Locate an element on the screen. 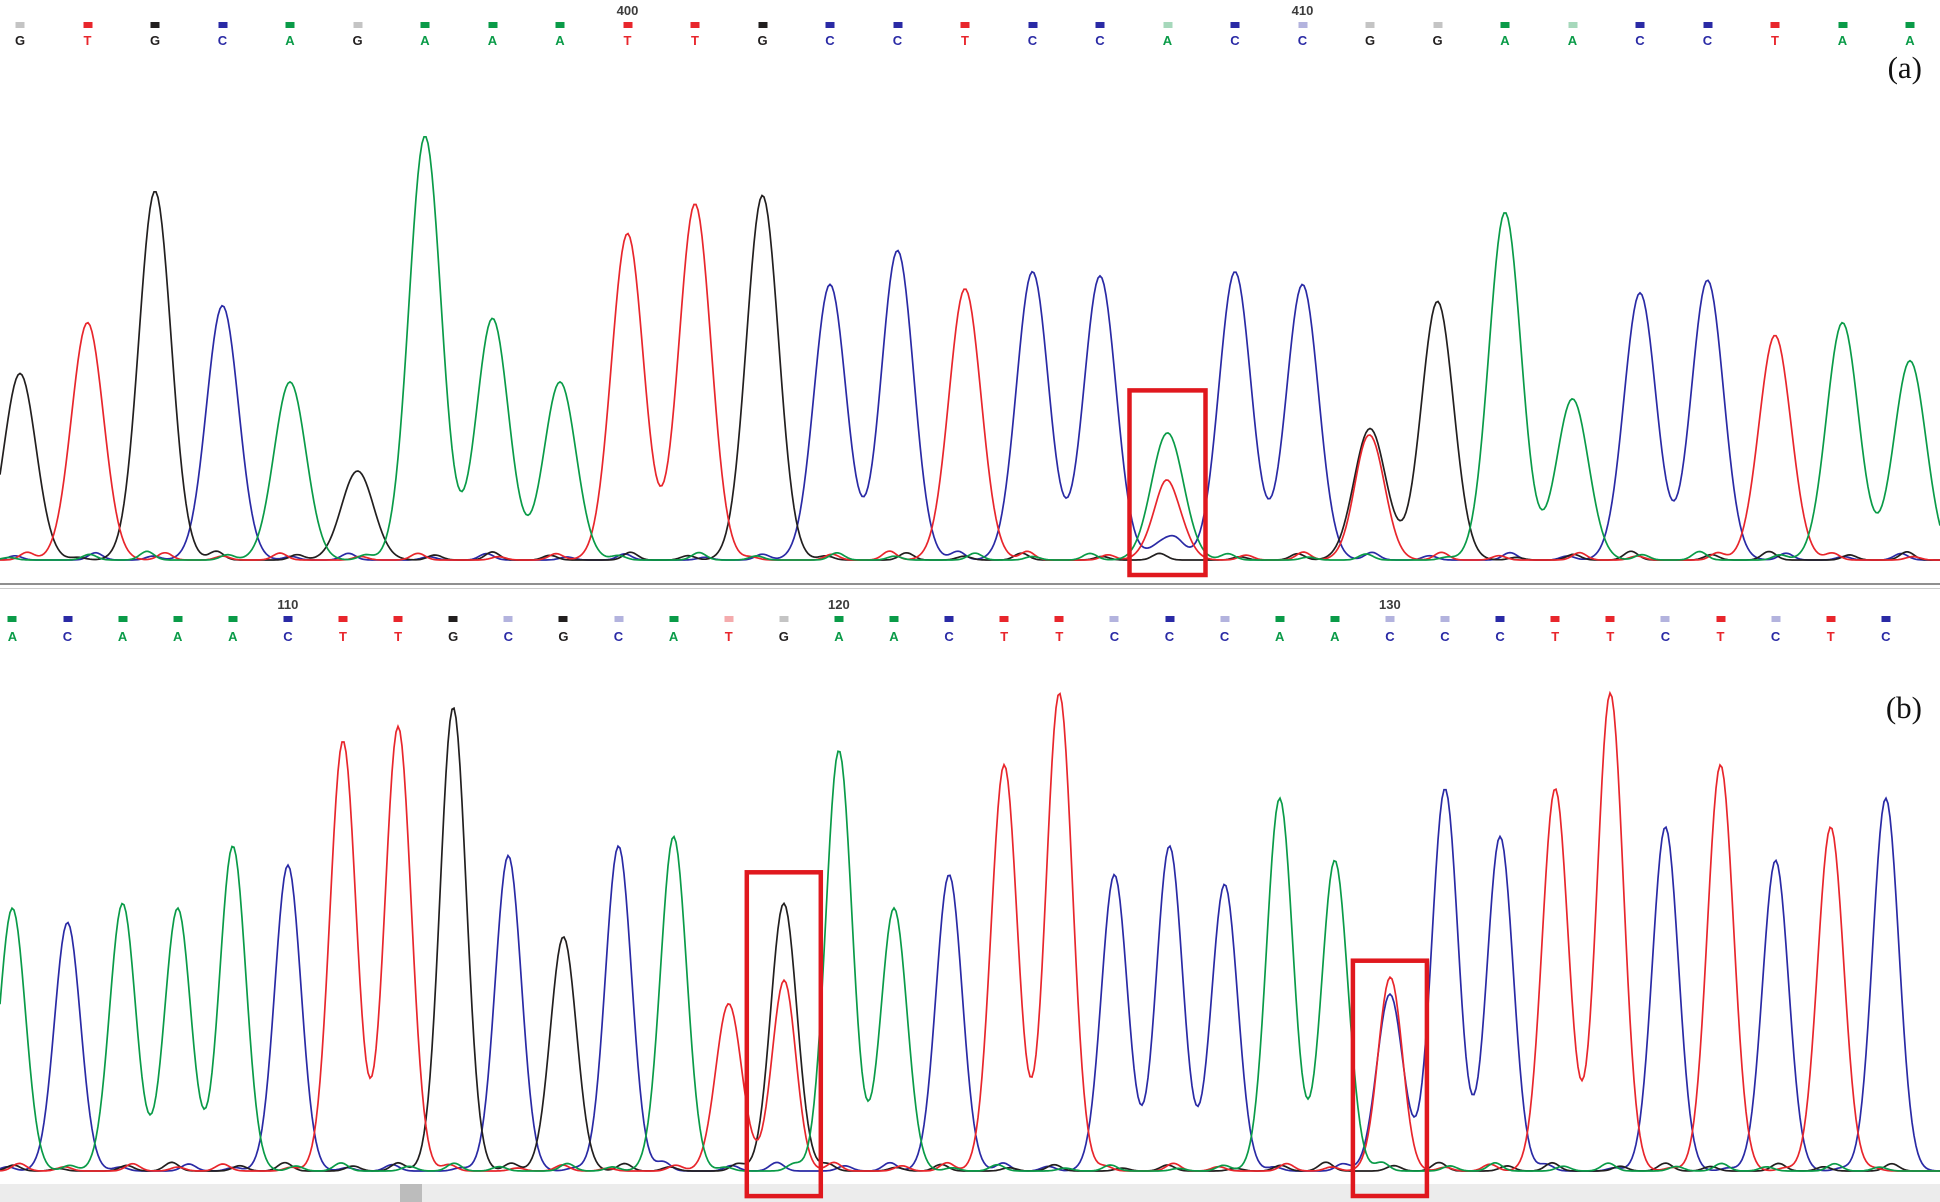  position-number: 110 is located at coordinates (288, 604).